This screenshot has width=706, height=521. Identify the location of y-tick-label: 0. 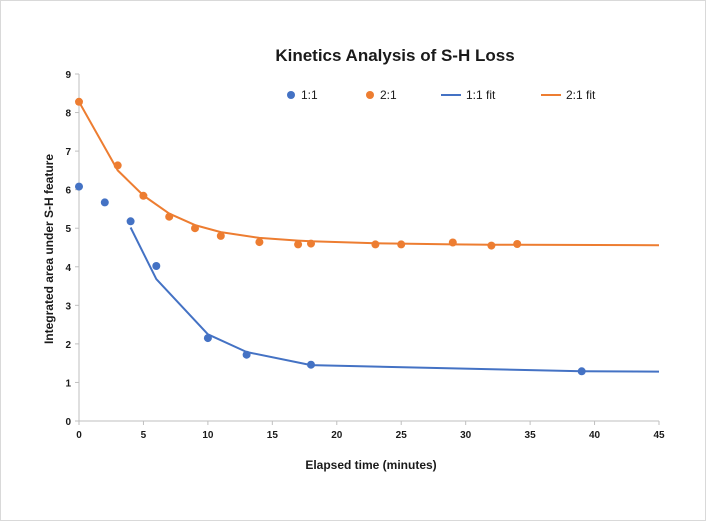
(68, 422).